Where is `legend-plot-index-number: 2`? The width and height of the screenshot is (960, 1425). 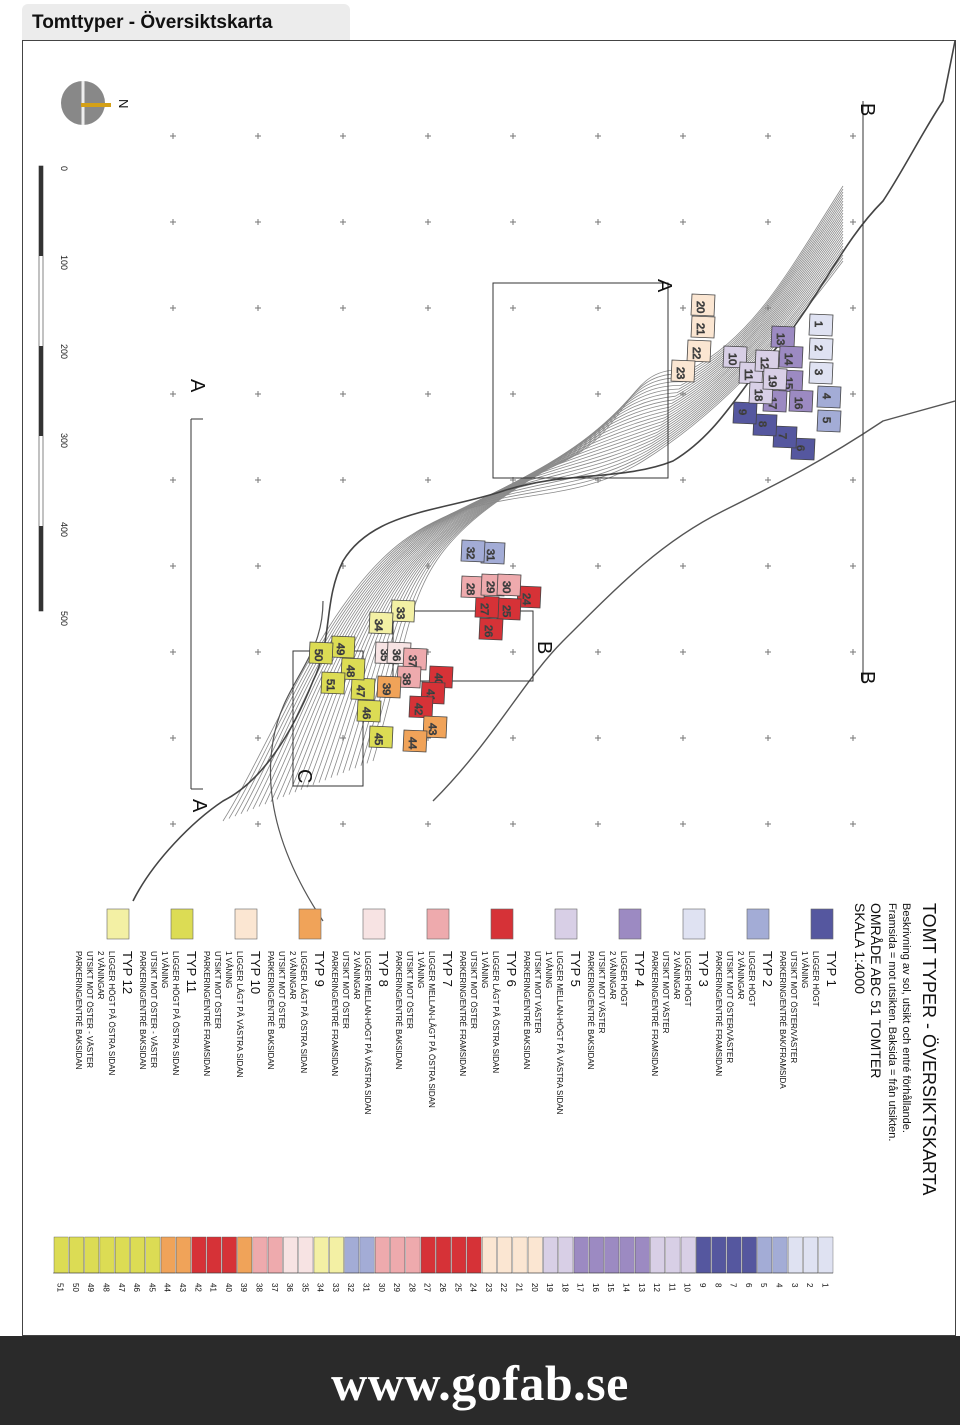 legend-plot-index-number: 2 is located at coordinates (809, 1285).